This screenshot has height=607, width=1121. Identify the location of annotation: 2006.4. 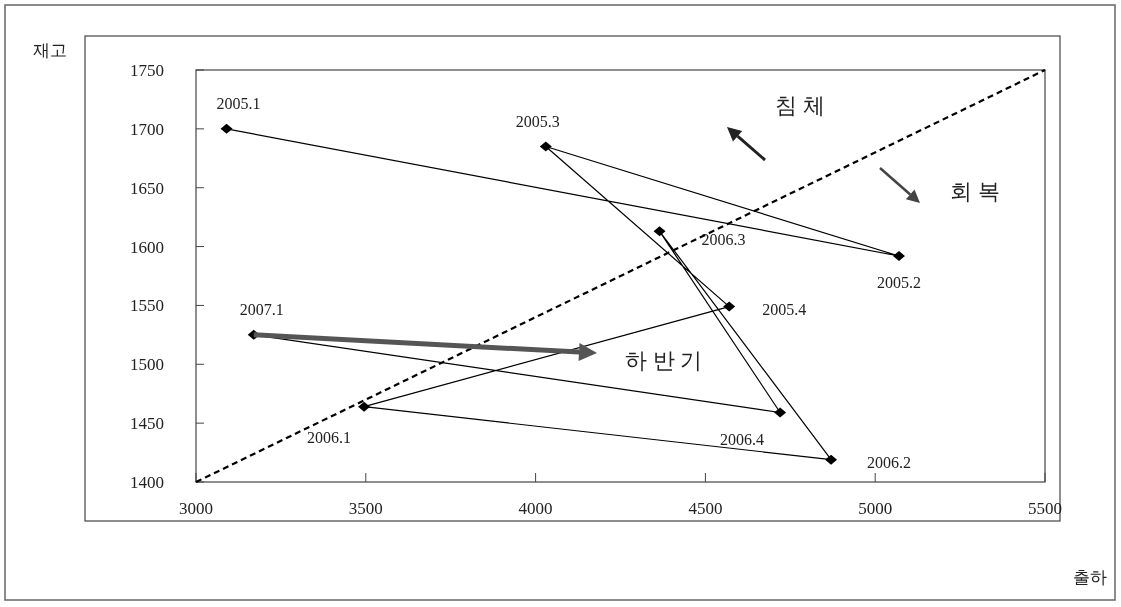
(742, 439).